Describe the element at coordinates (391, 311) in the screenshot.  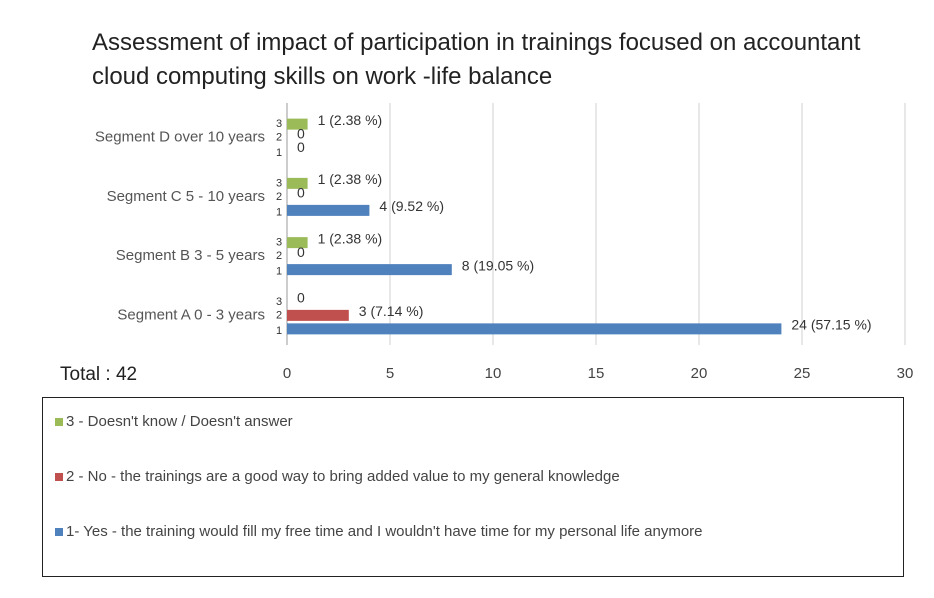
I see `value-label: 3 (7.14 %)` at that location.